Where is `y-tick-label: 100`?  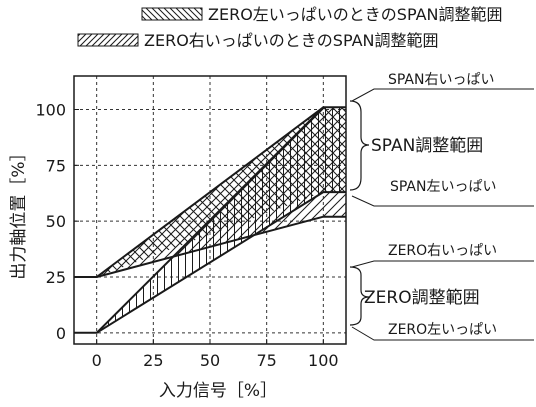
y-tick-label: 100 is located at coordinates (50, 110).